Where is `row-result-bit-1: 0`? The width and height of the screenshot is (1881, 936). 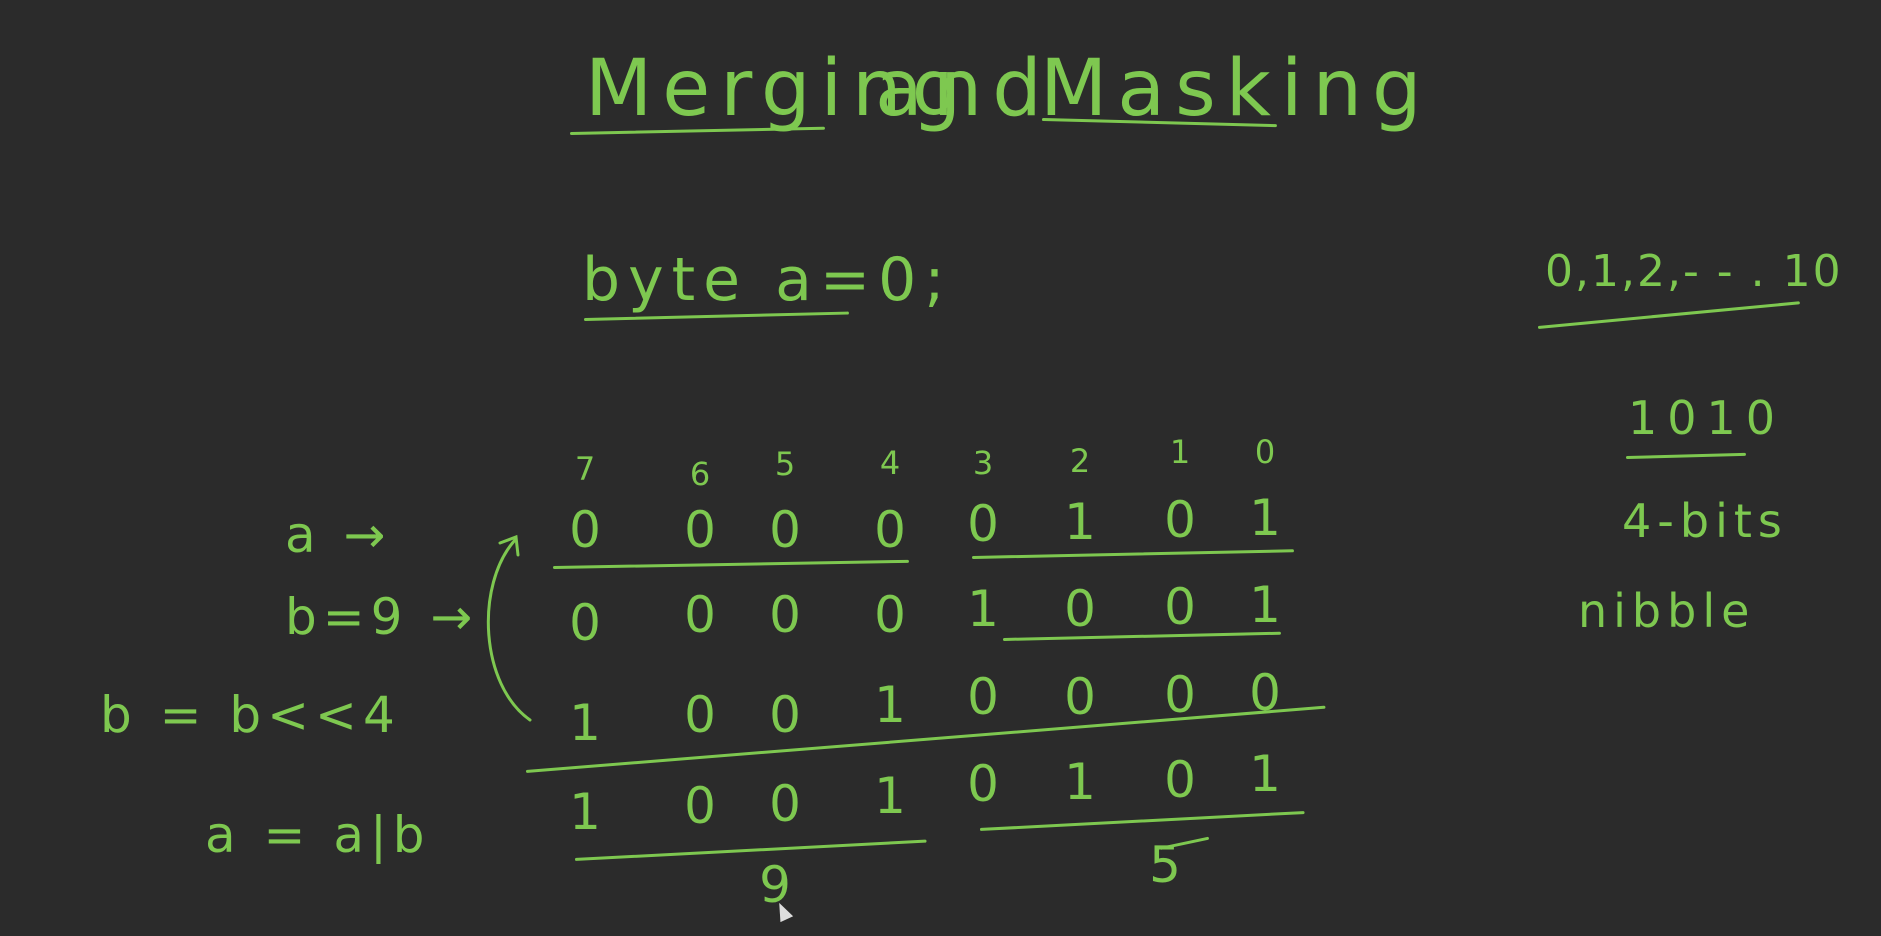 row-result-bit-1: 0 is located at coordinates (1180, 780).